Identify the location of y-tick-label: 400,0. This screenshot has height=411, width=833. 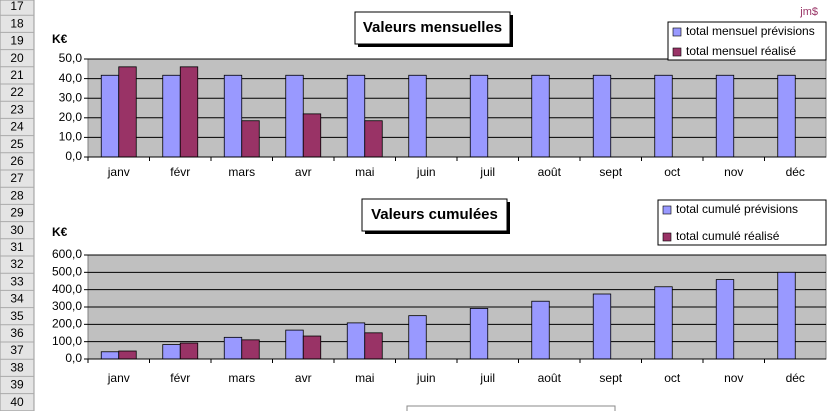
(67, 289).